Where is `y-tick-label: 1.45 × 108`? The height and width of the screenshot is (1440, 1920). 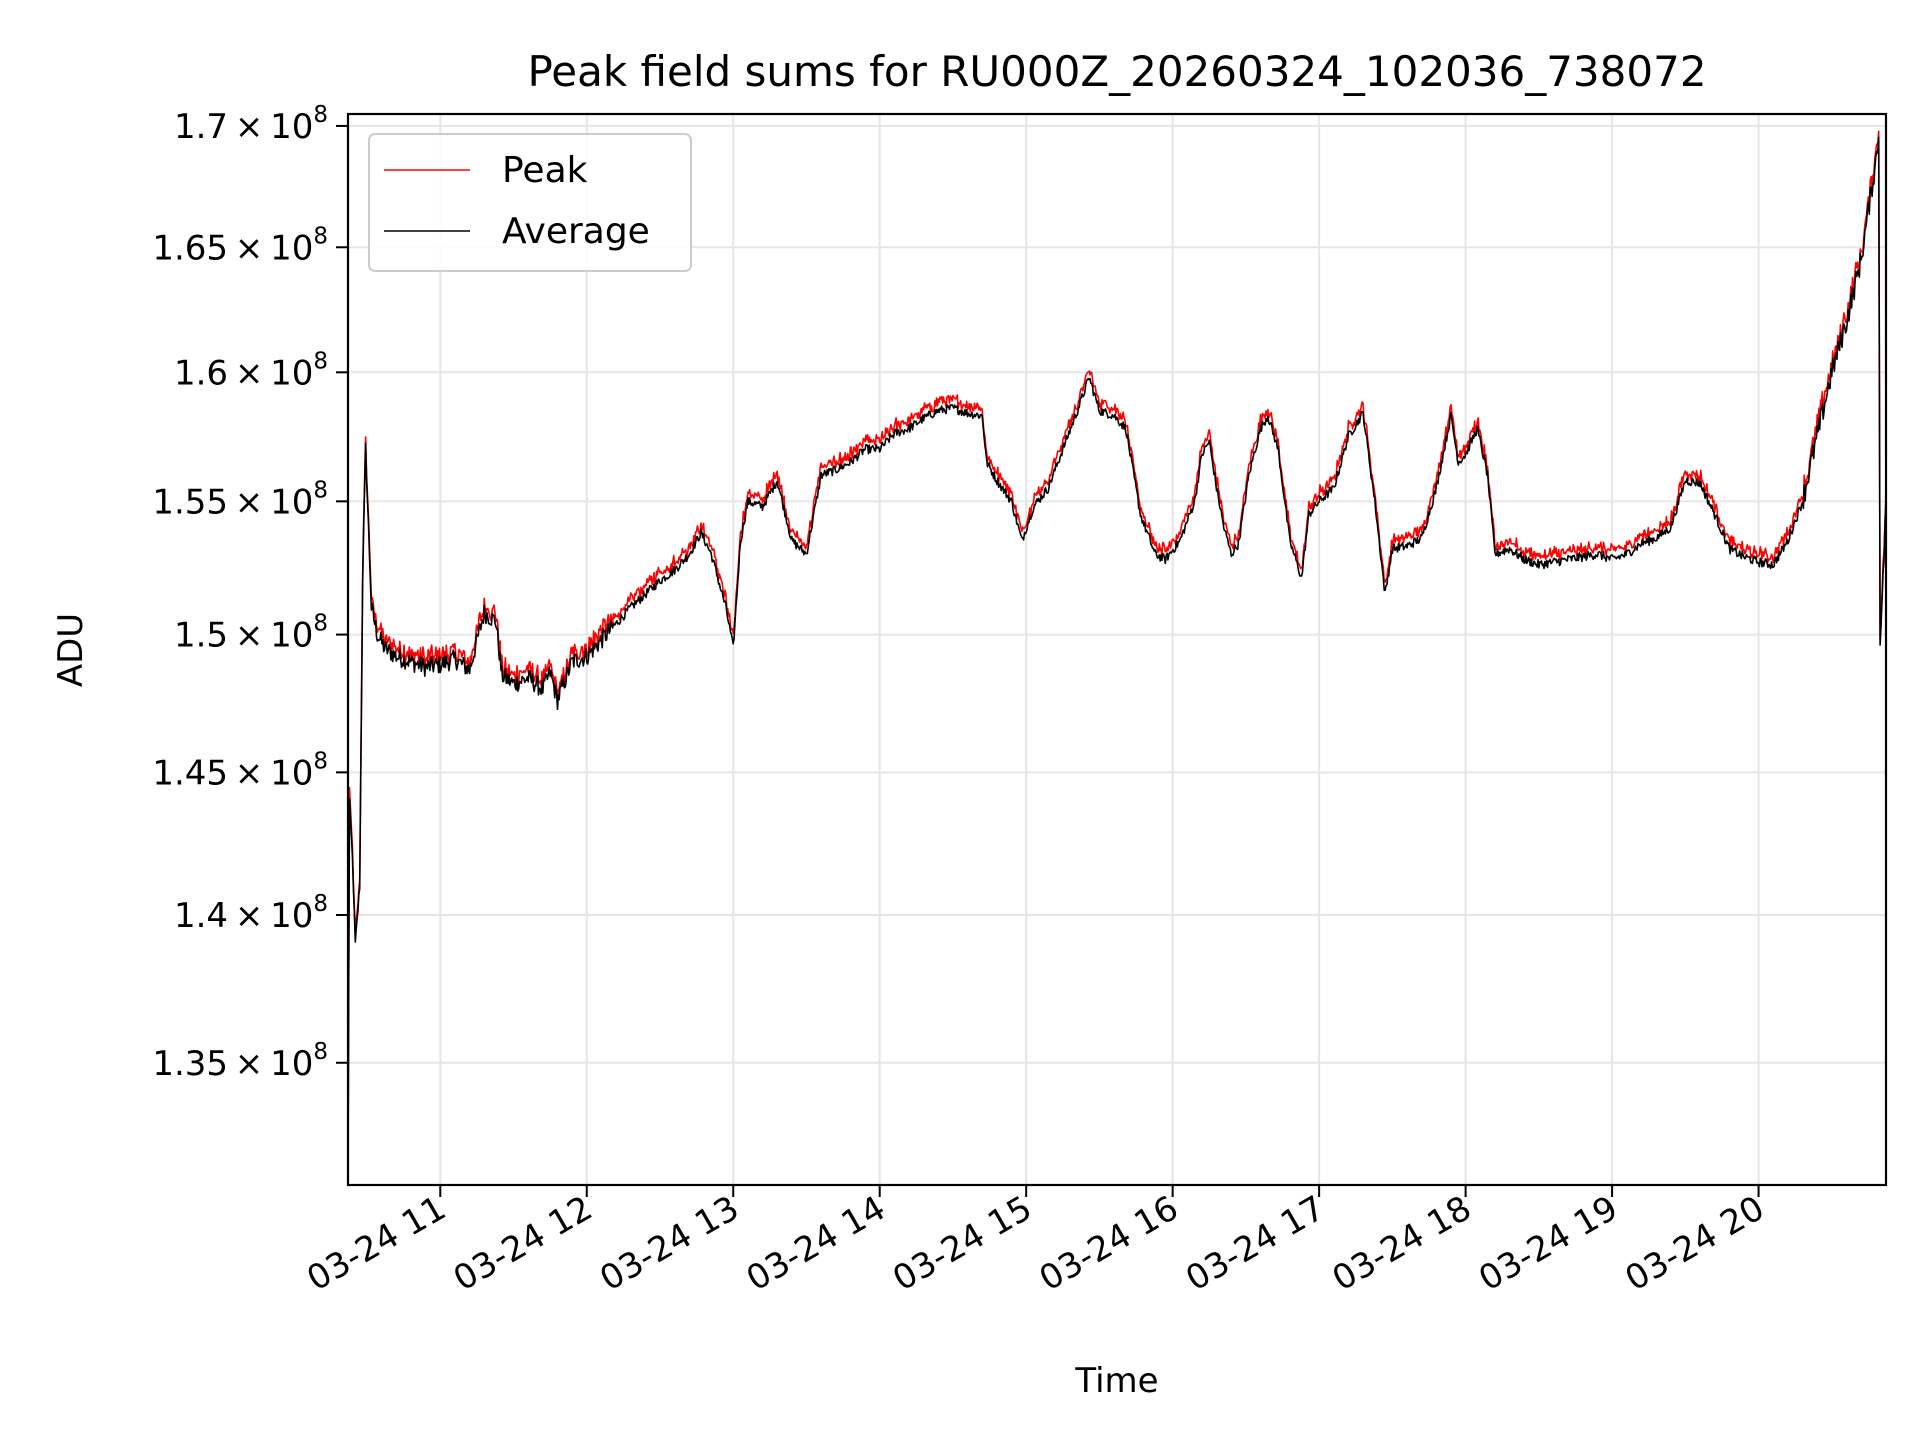 y-tick-label: 1.45 × 108 is located at coordinates (240, 770).